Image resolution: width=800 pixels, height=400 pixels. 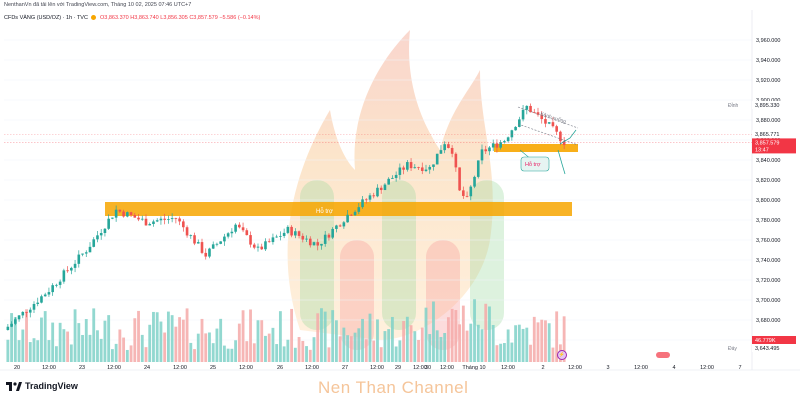 What do you see at coordinates (473, 368) in the screenshot?
I see `time-axis-label: Tháng 10` at bounding box center [473, 368].